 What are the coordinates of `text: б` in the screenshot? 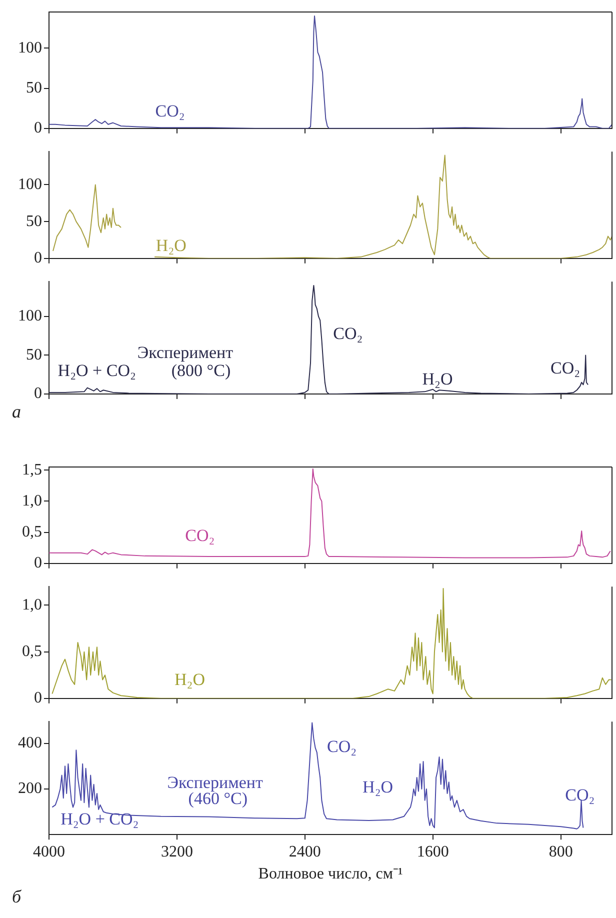 It's located at (17, 896).